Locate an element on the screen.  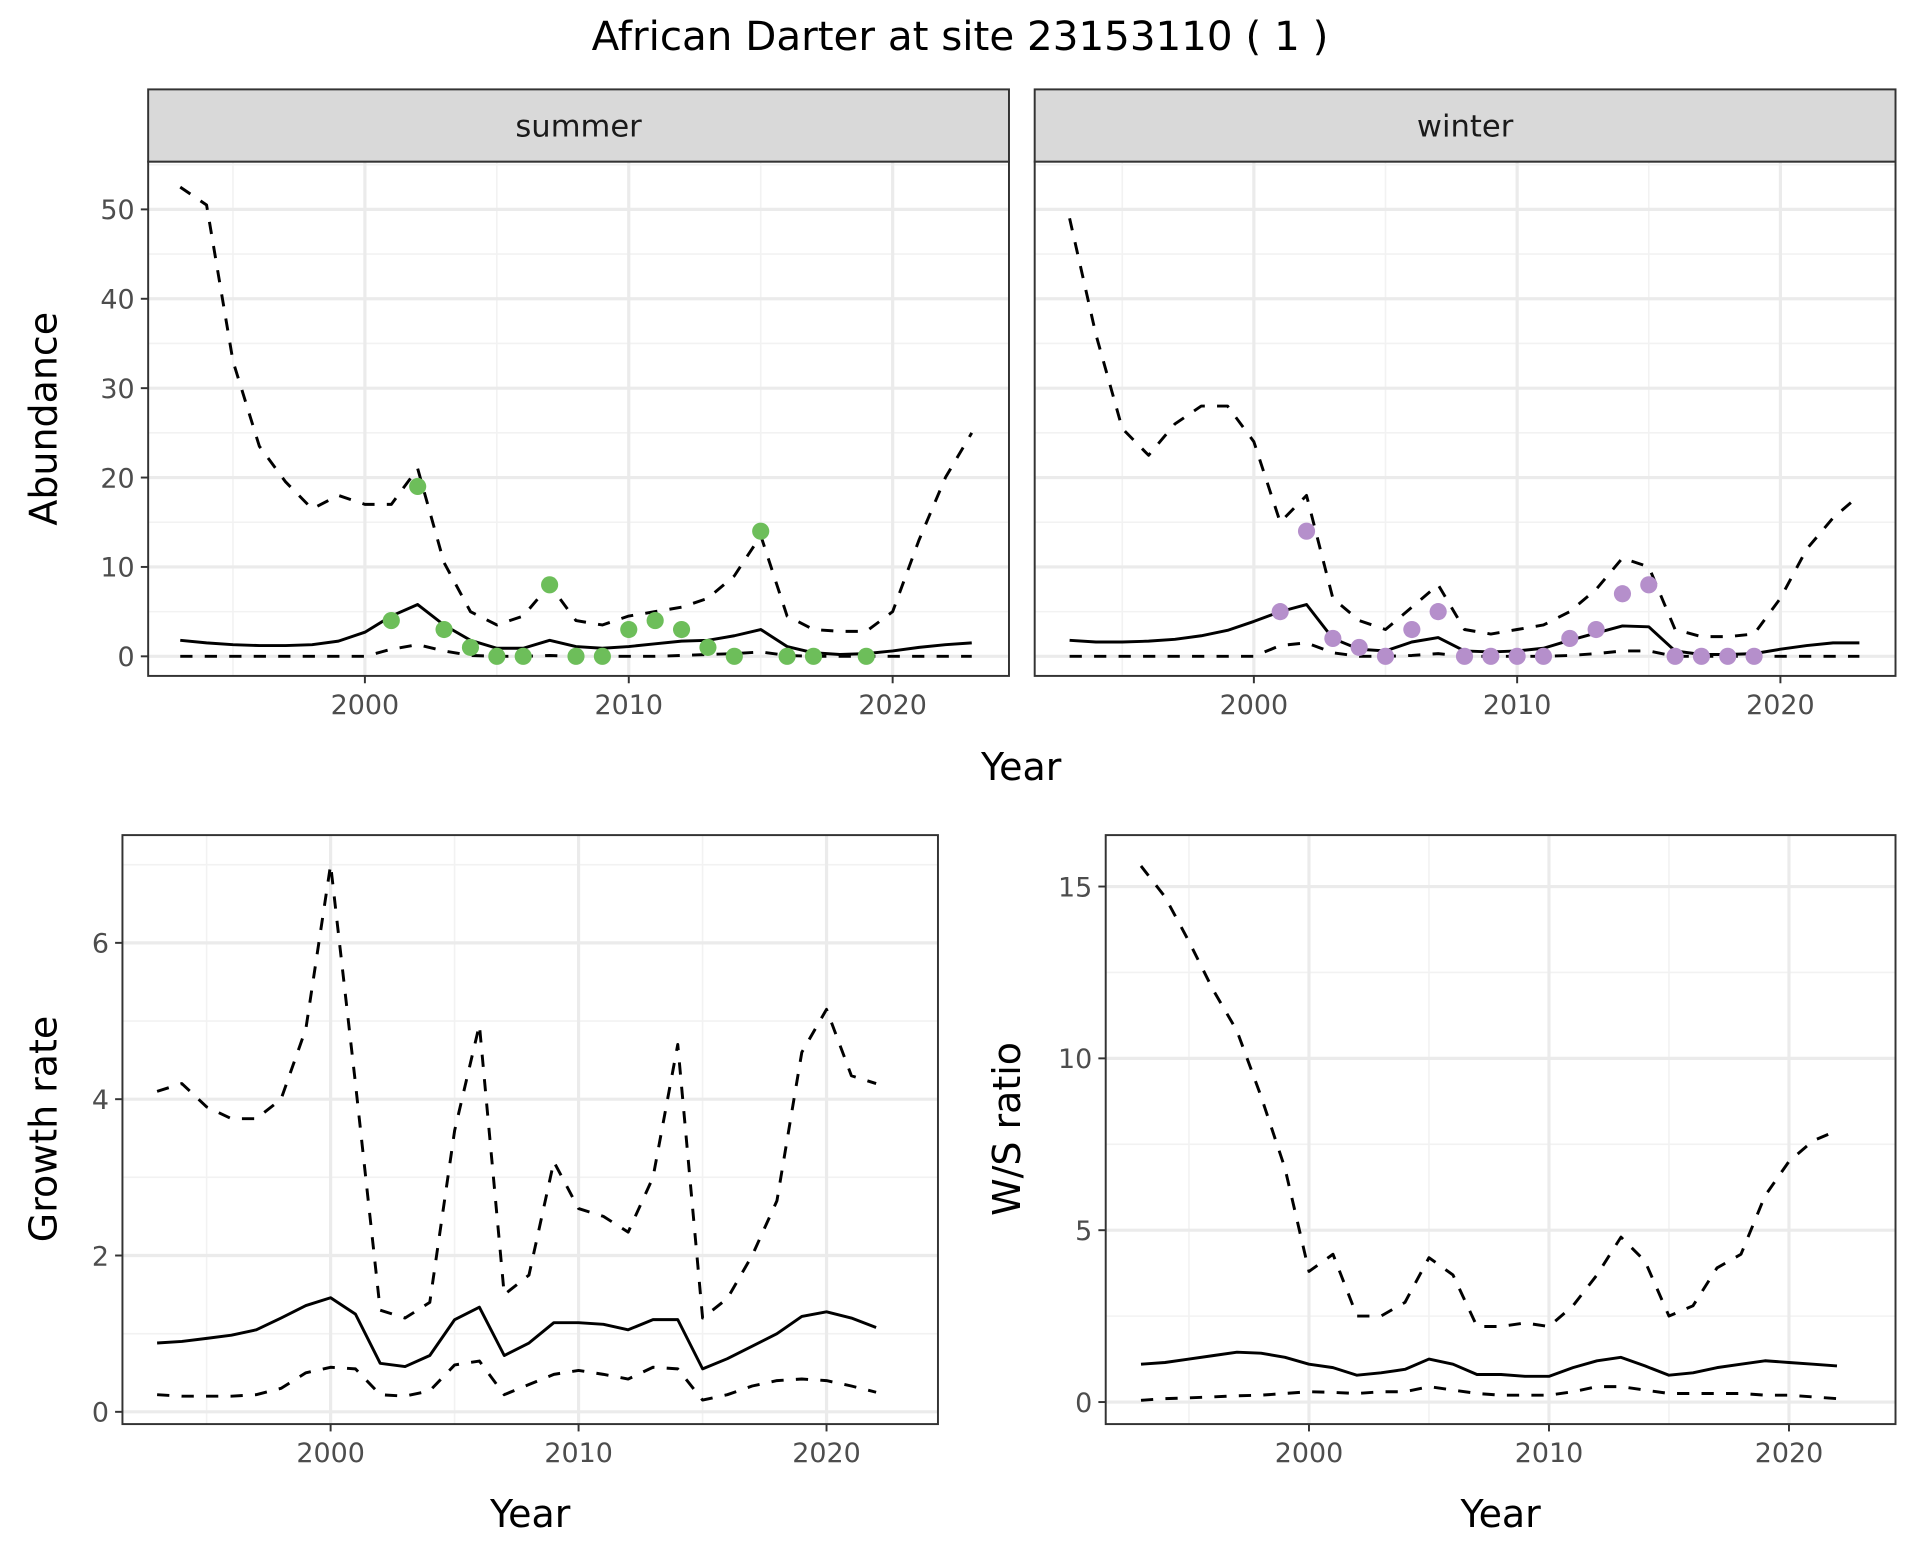
facet-strip-label: winter is located at coordinates (1465, 127).